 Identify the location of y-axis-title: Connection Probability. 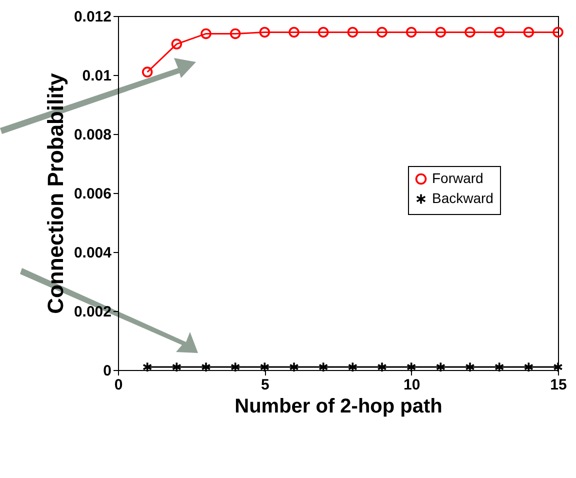
(55, 193).